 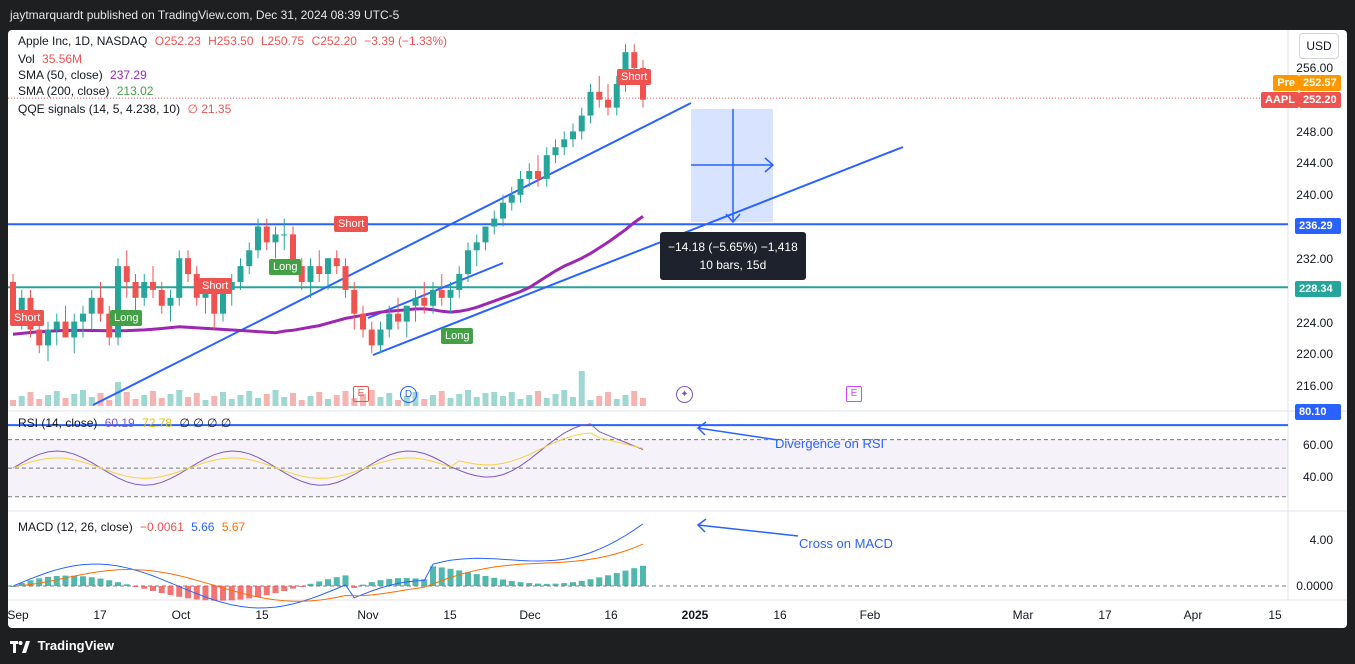 I want to click on time-tick: 16, so click(x=780, y=615).